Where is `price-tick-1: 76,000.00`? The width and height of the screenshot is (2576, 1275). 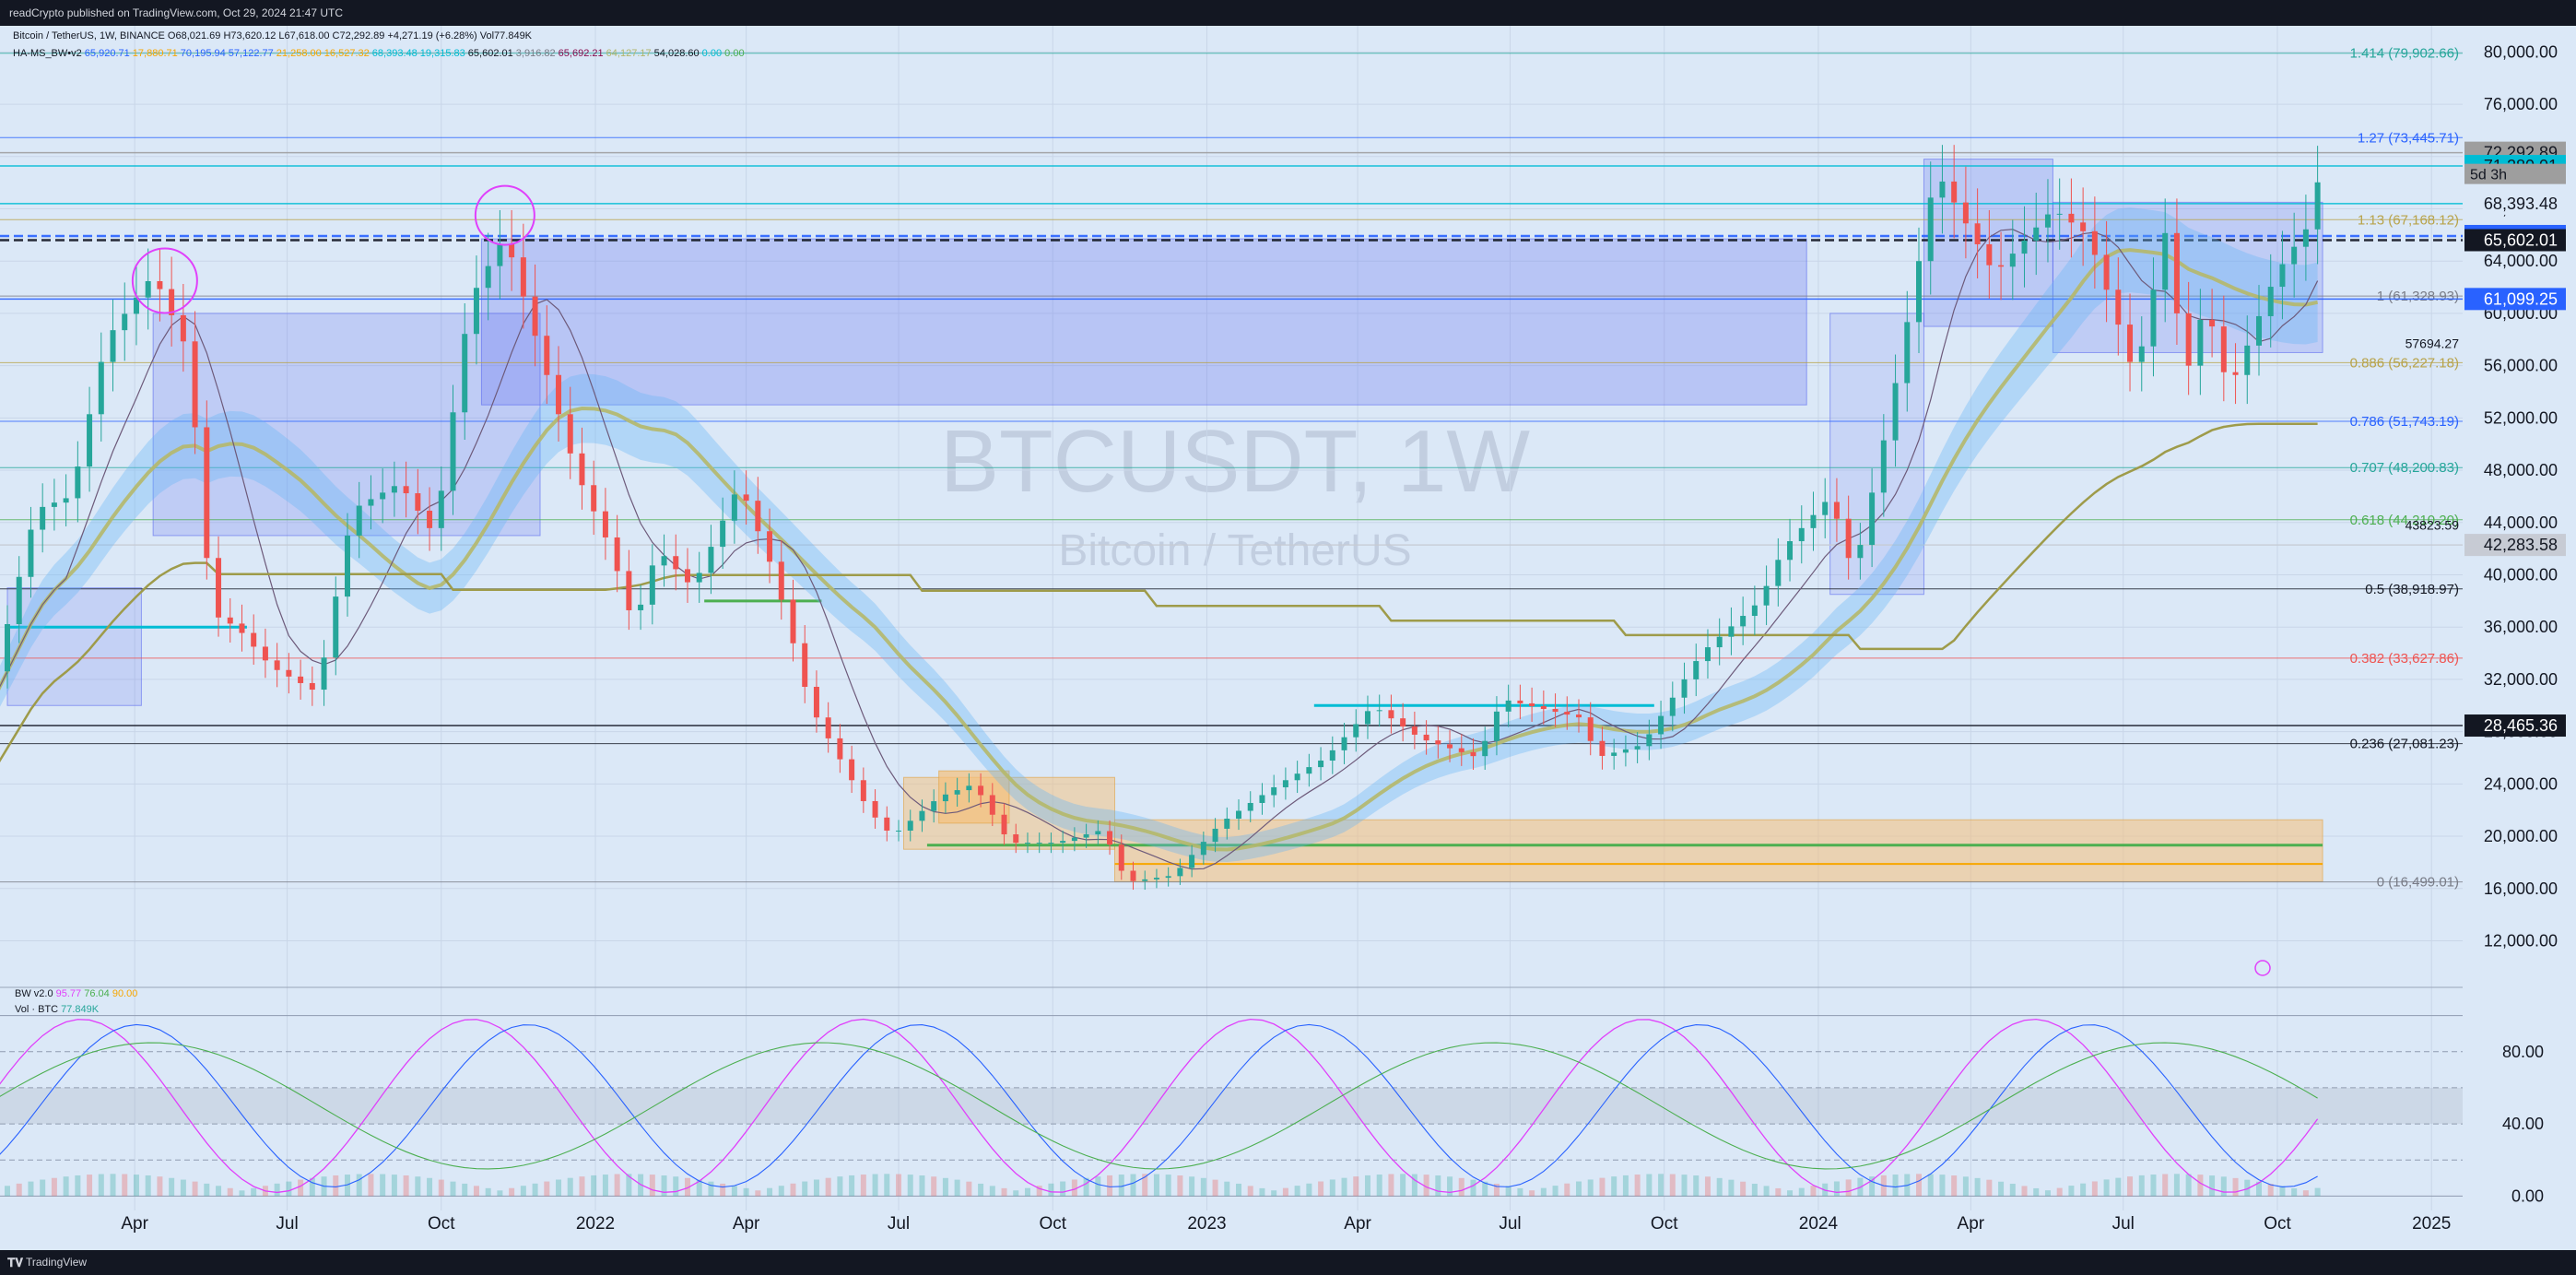
price-tick-1: 76,000.00 is located at coordinates (2521, 104).